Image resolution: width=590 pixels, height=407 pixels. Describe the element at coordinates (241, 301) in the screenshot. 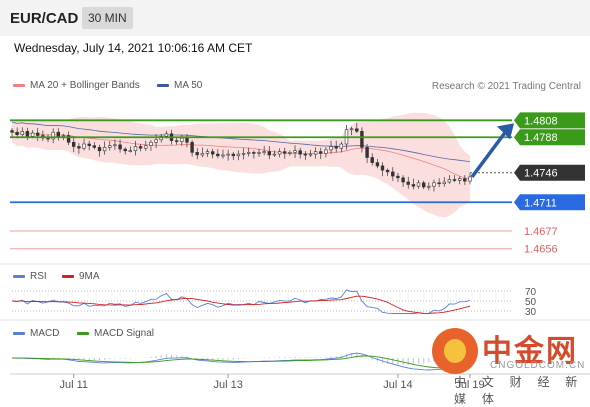

I see `rsi-line` at that location.